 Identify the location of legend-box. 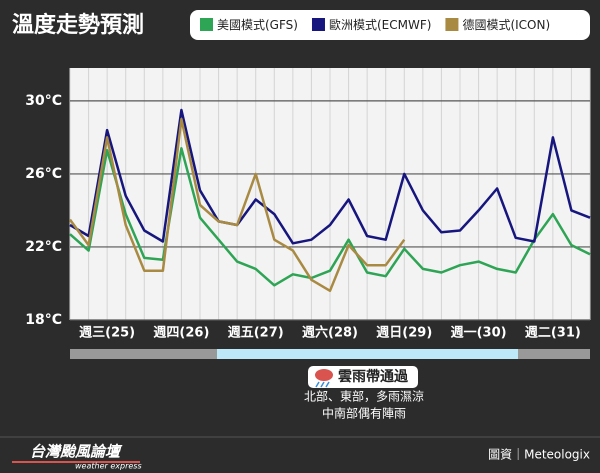
(390, 25).